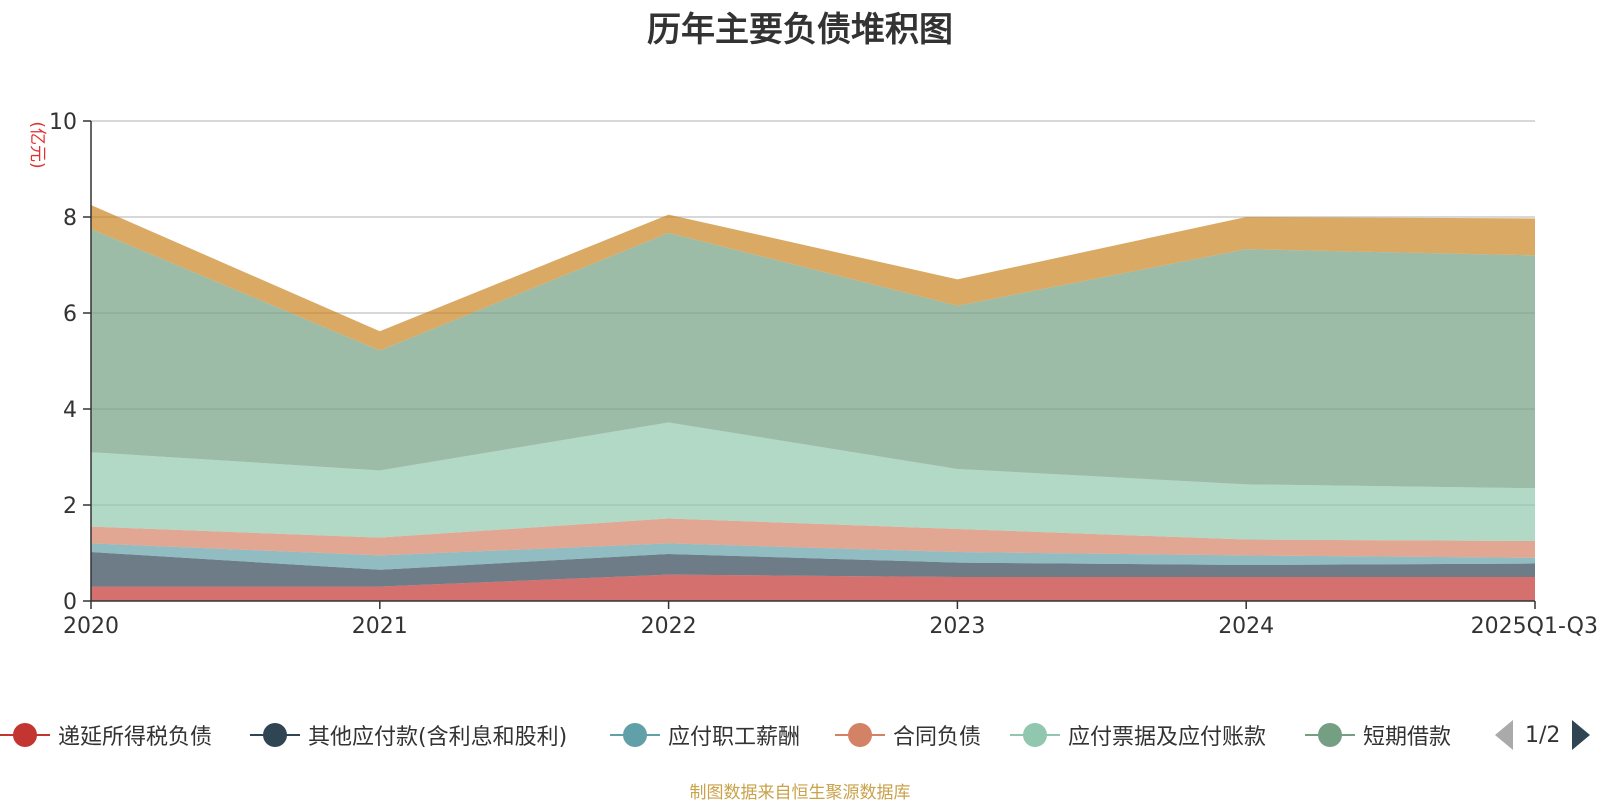 The width and height of the screenshot is (1600, 803). Describe the element at coordinates (70, 218) in the screenshot. I see `y-tick-label: 8` at that location.